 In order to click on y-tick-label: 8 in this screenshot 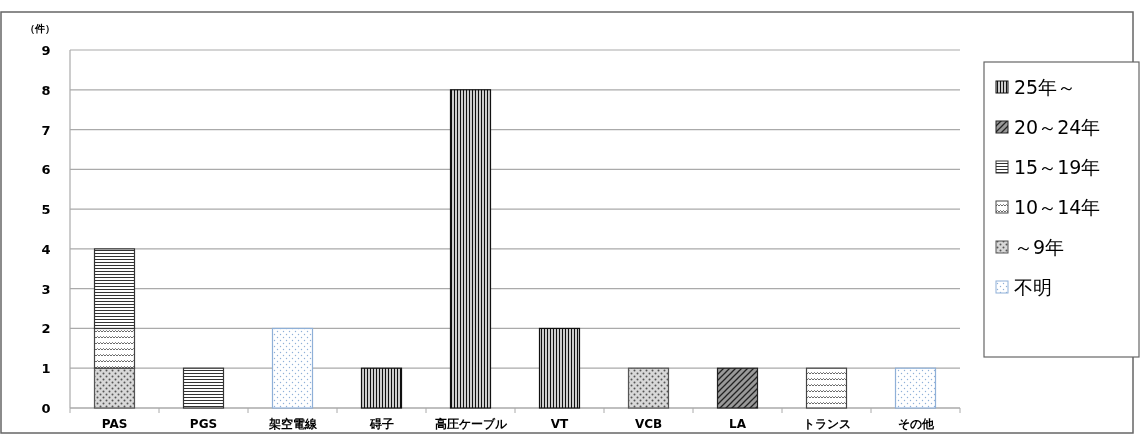, I will do `click(46, 90)`.